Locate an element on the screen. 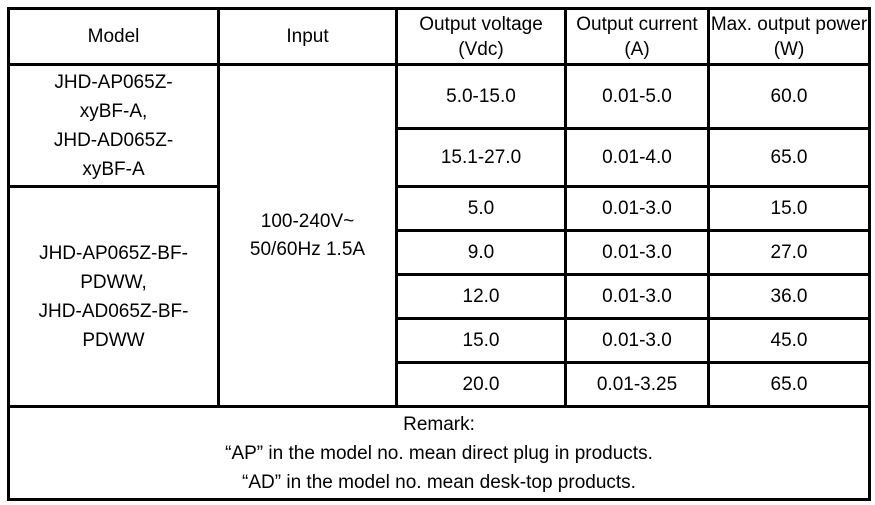 Image resolution: width=875 pixels, height=505 pixels. voltage-cell: 12.0 is located at coordinates (481, 296).